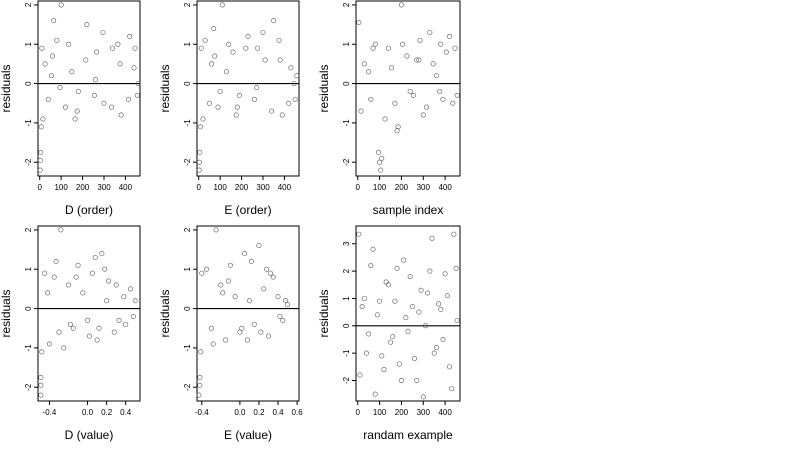 This screenshot has height=450, width=800. Describe the element at coordinates (298, 412) in the screenshot. I see `x-tick-label: 0.6` at that location.